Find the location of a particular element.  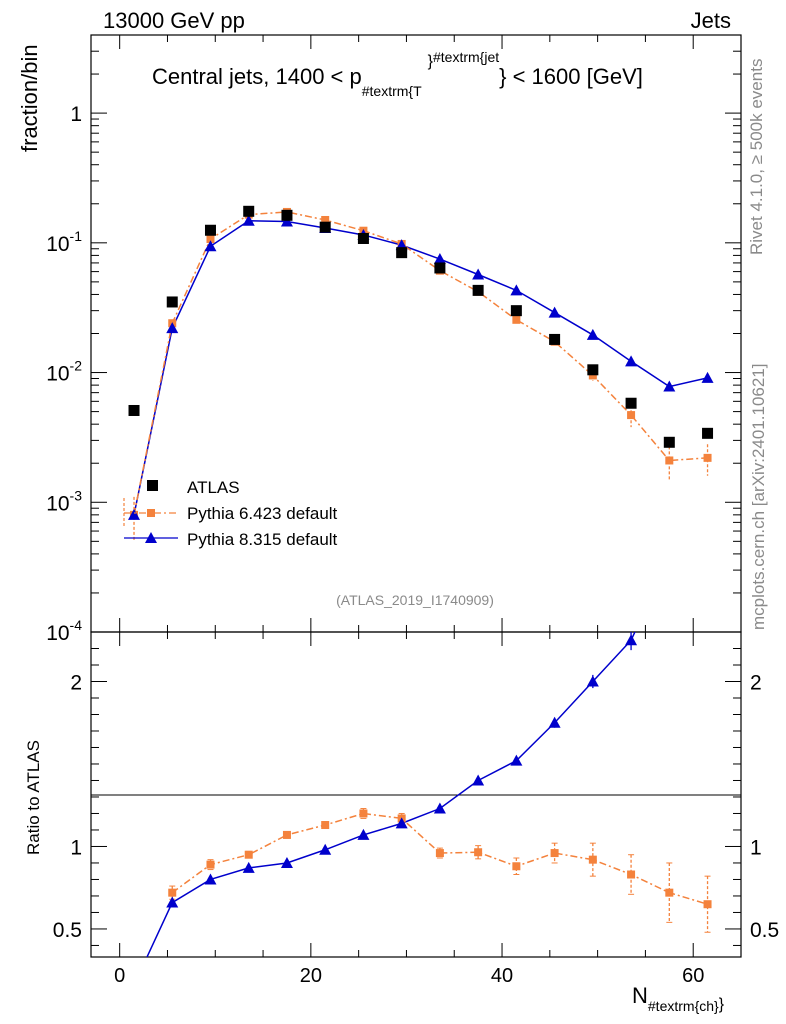

y-tick-label-top: 10⁻⁴ is located at coordinates (64, 631).